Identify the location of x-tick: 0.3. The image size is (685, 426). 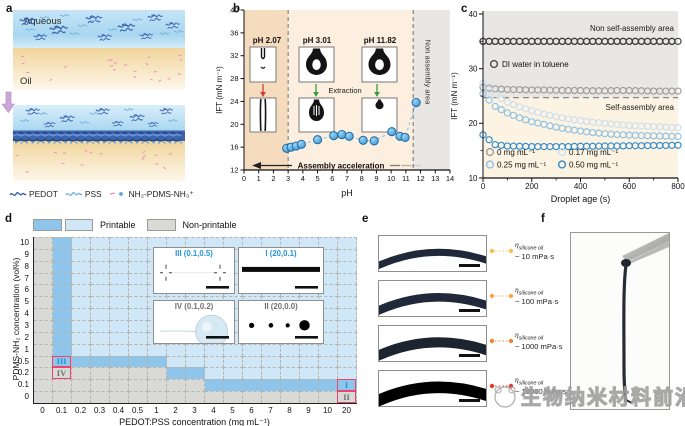
(99, 410).